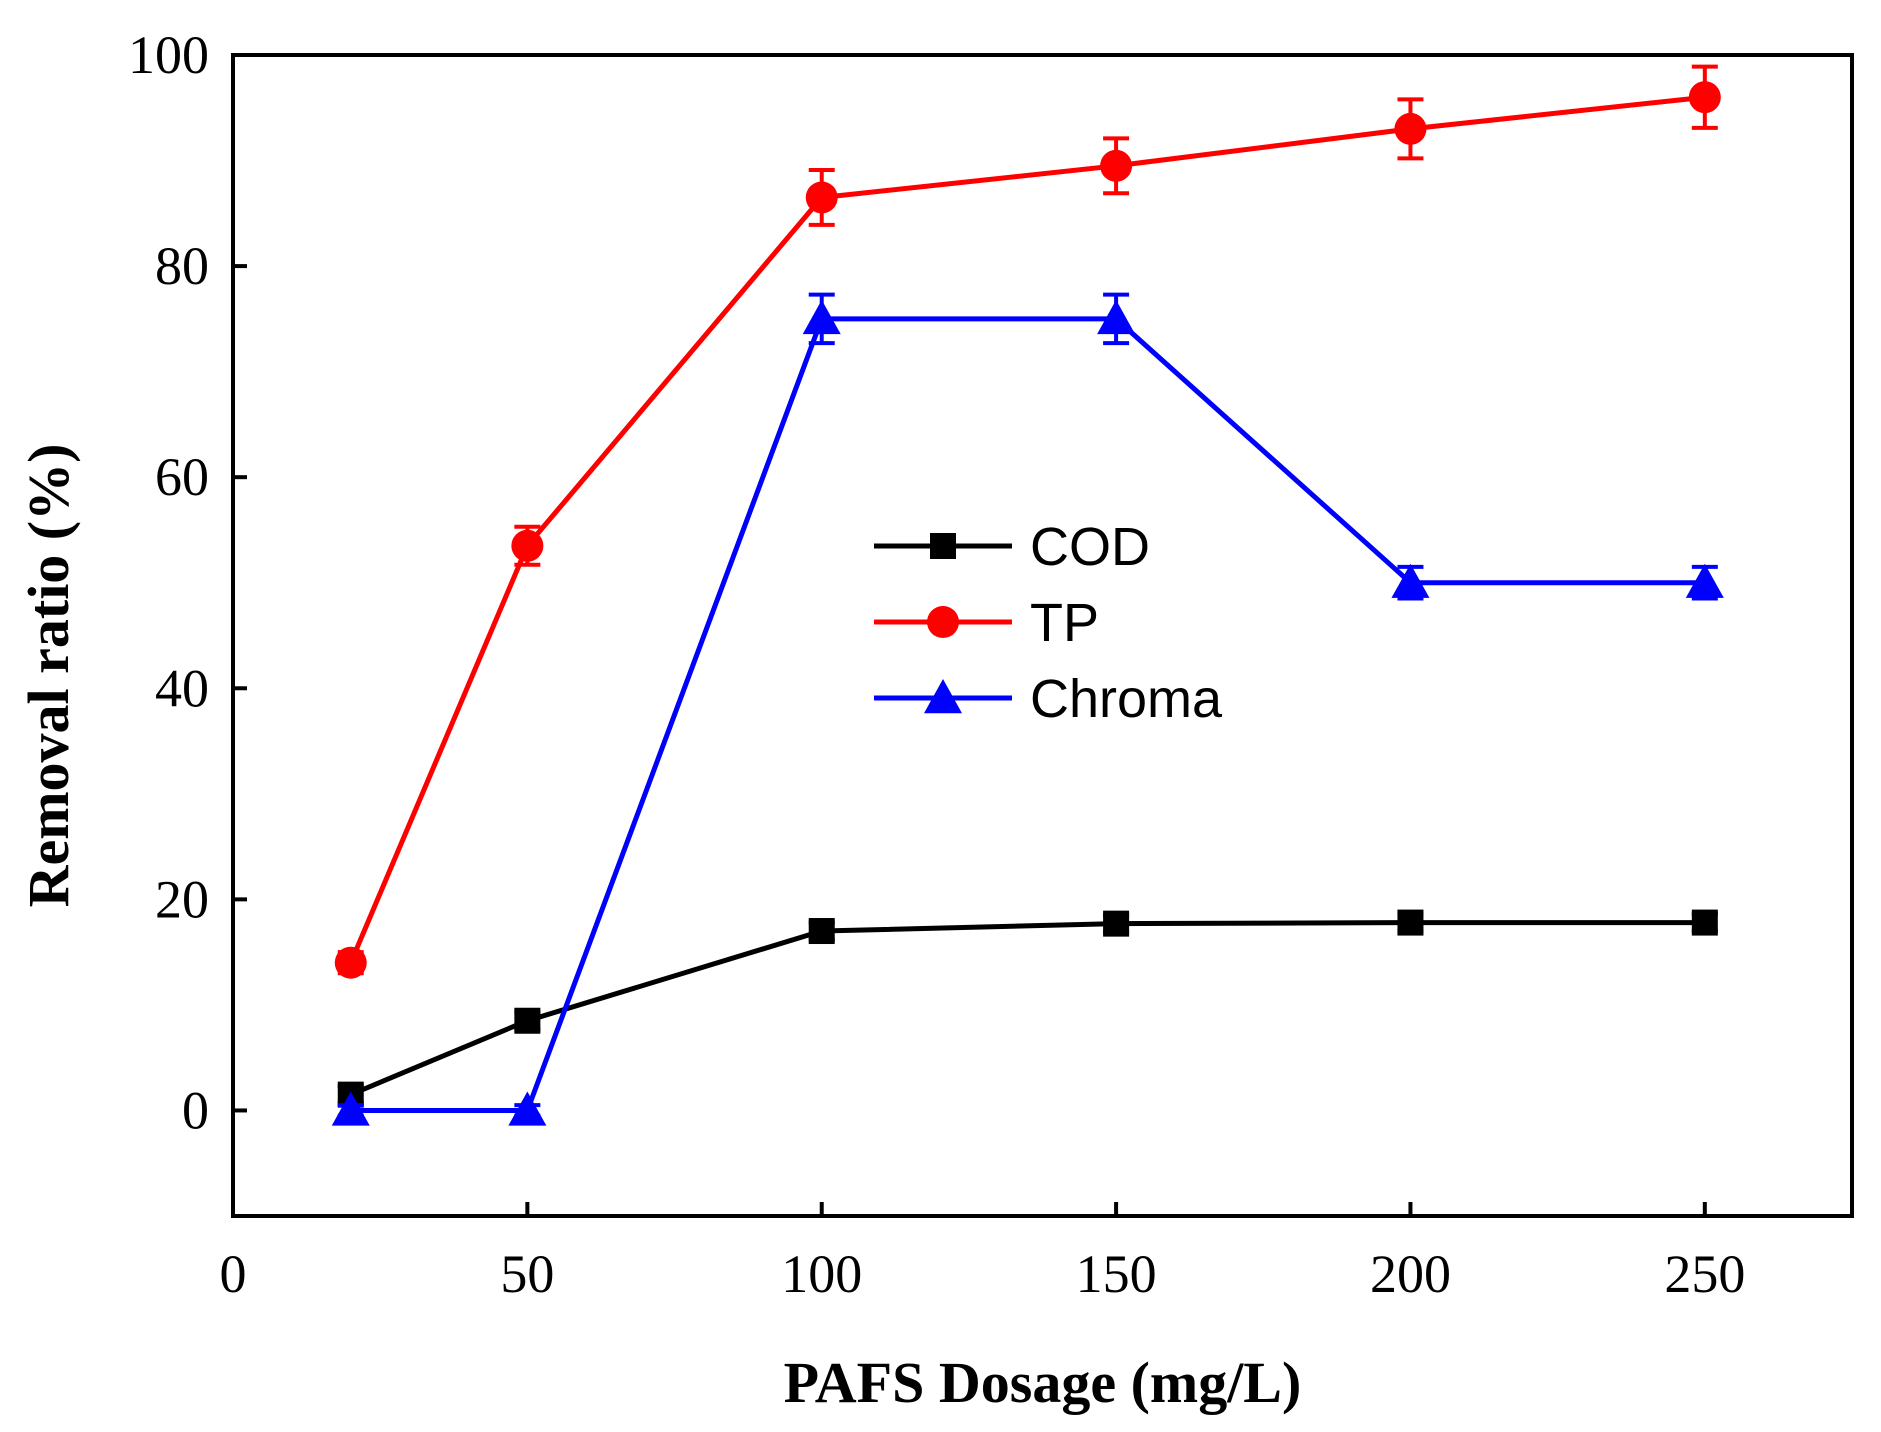 Image resolution: width=1881 pixels, height=1432 pixels. Describe the element at coordinates (1064, 623) in the screenshot. I see `legend-label: TP` at that location.